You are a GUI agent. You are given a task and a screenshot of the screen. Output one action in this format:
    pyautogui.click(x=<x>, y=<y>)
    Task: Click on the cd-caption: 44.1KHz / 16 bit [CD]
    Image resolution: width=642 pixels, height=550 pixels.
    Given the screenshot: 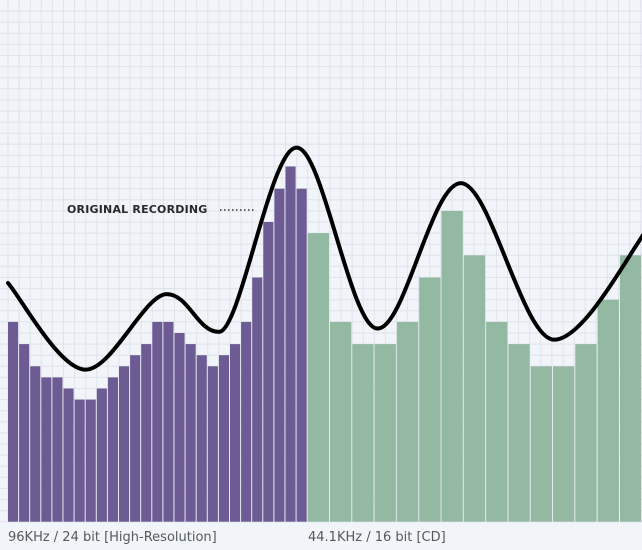 What is the action you would take?
    pyautogui.click(x=377, y=537)
    